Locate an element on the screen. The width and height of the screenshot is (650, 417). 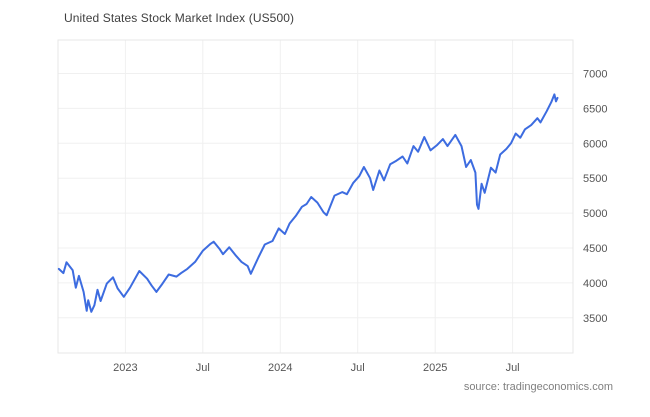
source-credit: source: tradingeconomics.com is located at coordinates (538, 387).